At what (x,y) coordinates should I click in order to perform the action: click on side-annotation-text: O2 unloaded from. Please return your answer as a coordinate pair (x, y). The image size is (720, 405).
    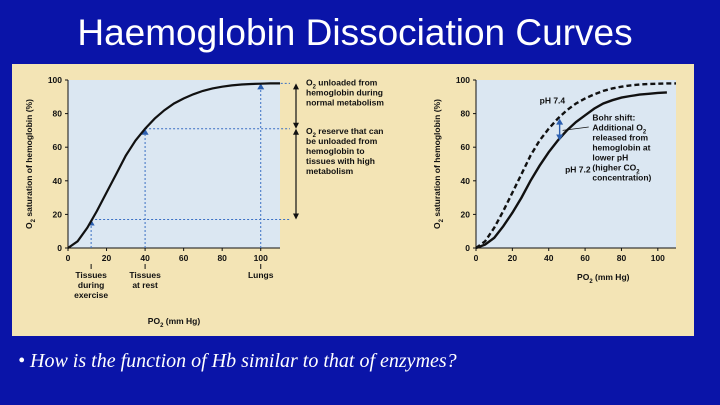
    Looking at the image, I should click on (342, 83).